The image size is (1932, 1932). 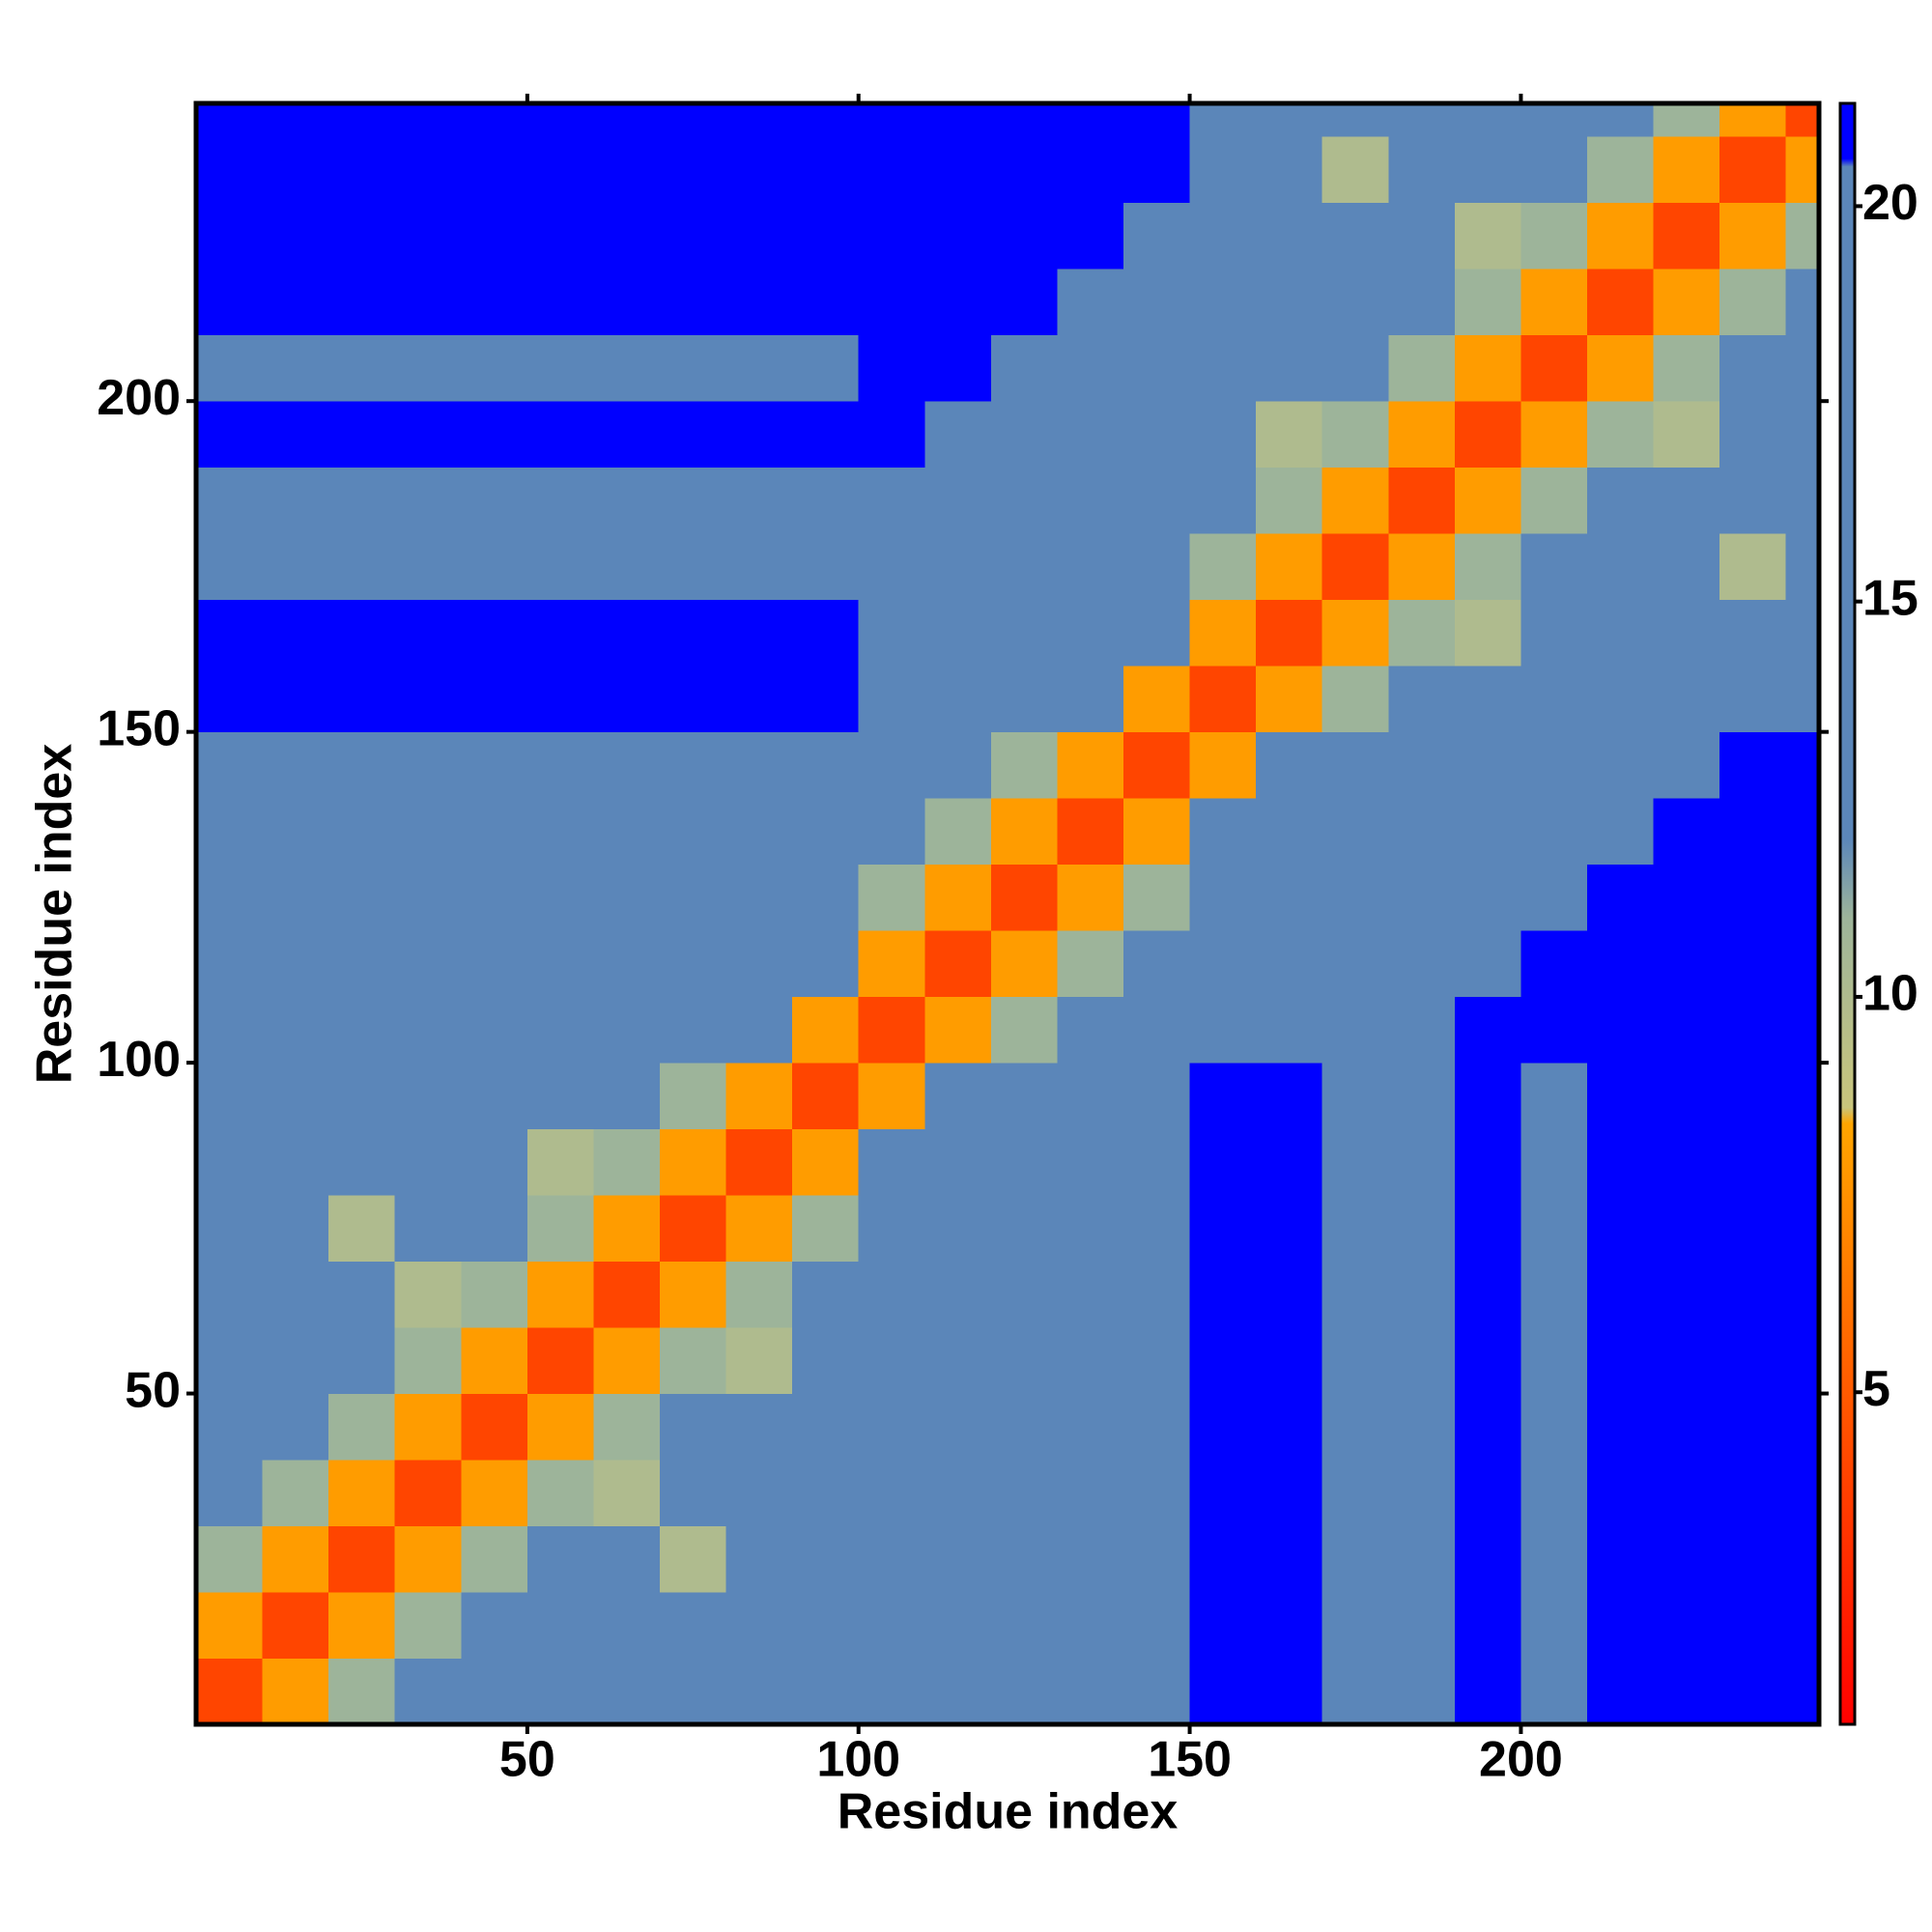 What do you see at coordinates (1847, 913) in the screenshot?
I see `colorbar` at bounding box center [1847, 913].